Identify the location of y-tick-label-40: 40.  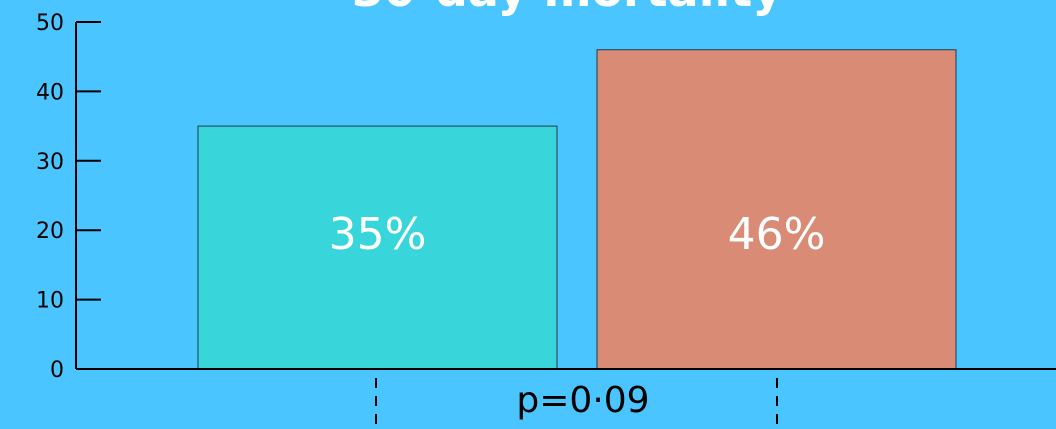
(50, 92).